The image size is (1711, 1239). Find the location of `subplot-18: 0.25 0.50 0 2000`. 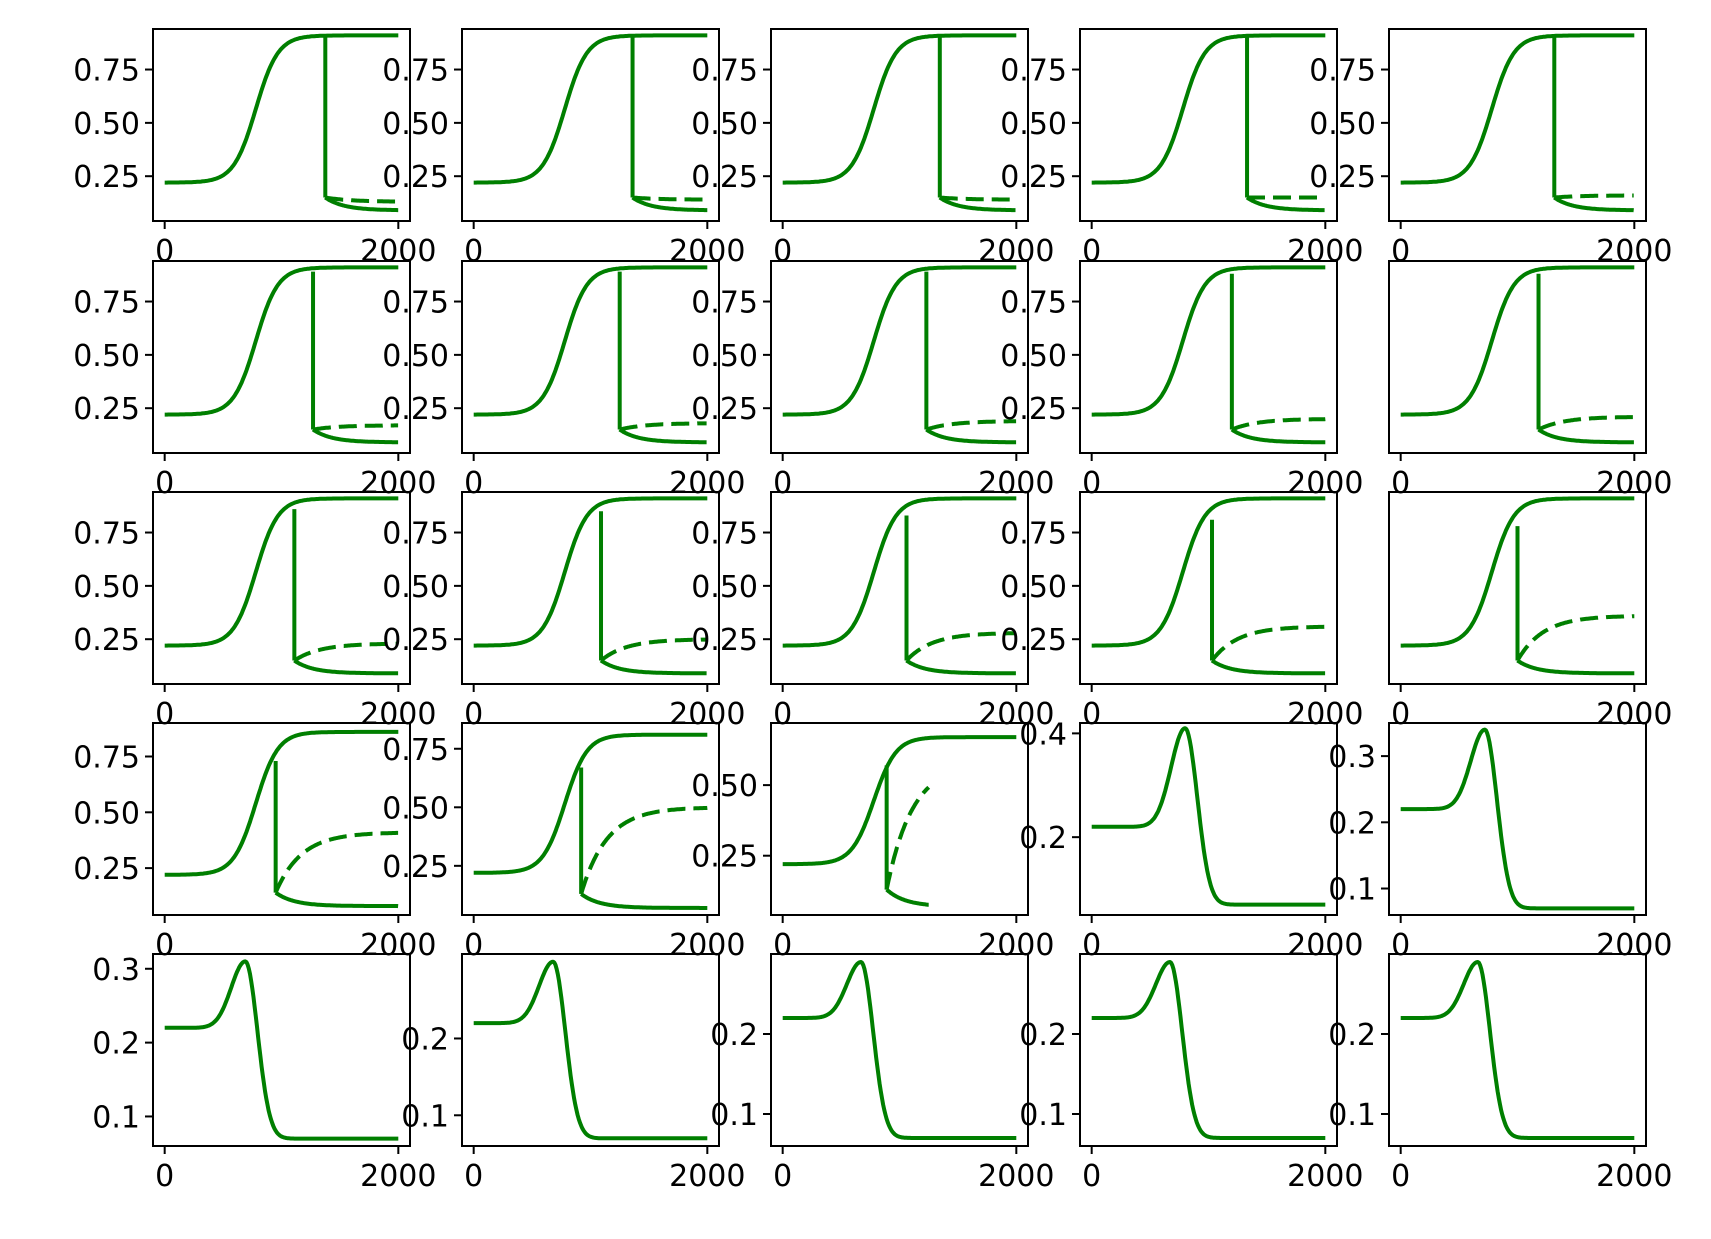

subplot-18: 0.25 0.50 0 2000 is located at coordinates (872, 842).